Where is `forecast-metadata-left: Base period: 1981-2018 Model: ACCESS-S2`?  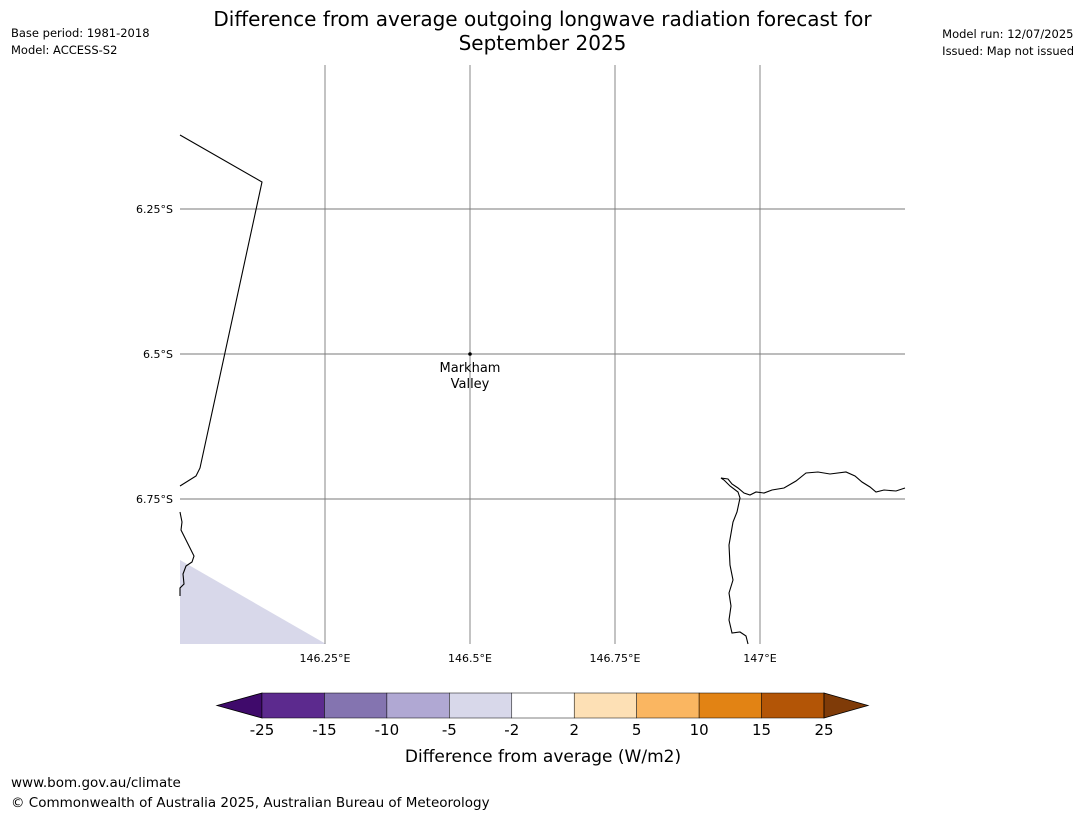
forecast-metadata-left: Base period: 1981-2018 Model: ACCESS-S2 is located at coordinates (80, 42).